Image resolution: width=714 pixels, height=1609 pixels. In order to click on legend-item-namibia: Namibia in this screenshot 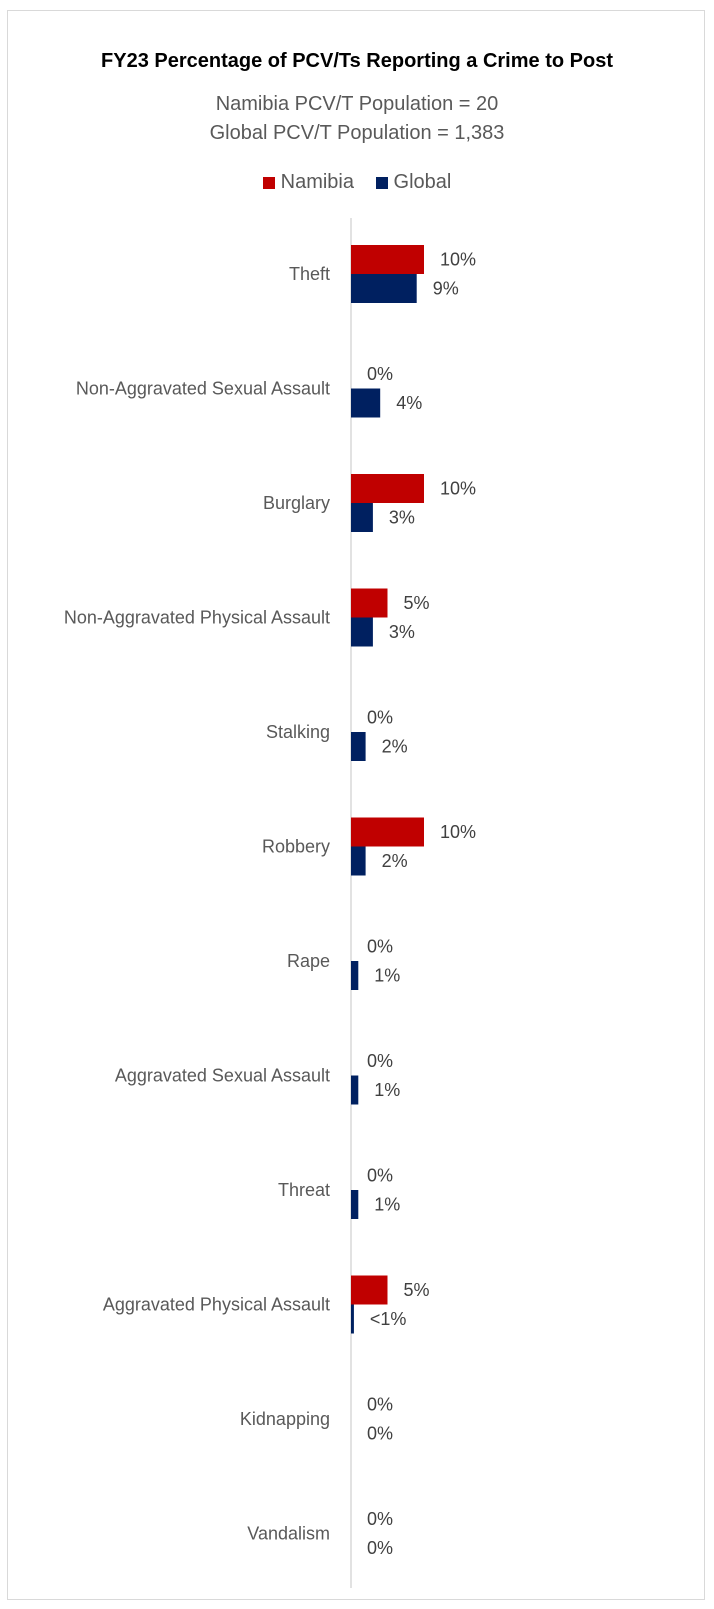, I will do `click(308, 182)`.